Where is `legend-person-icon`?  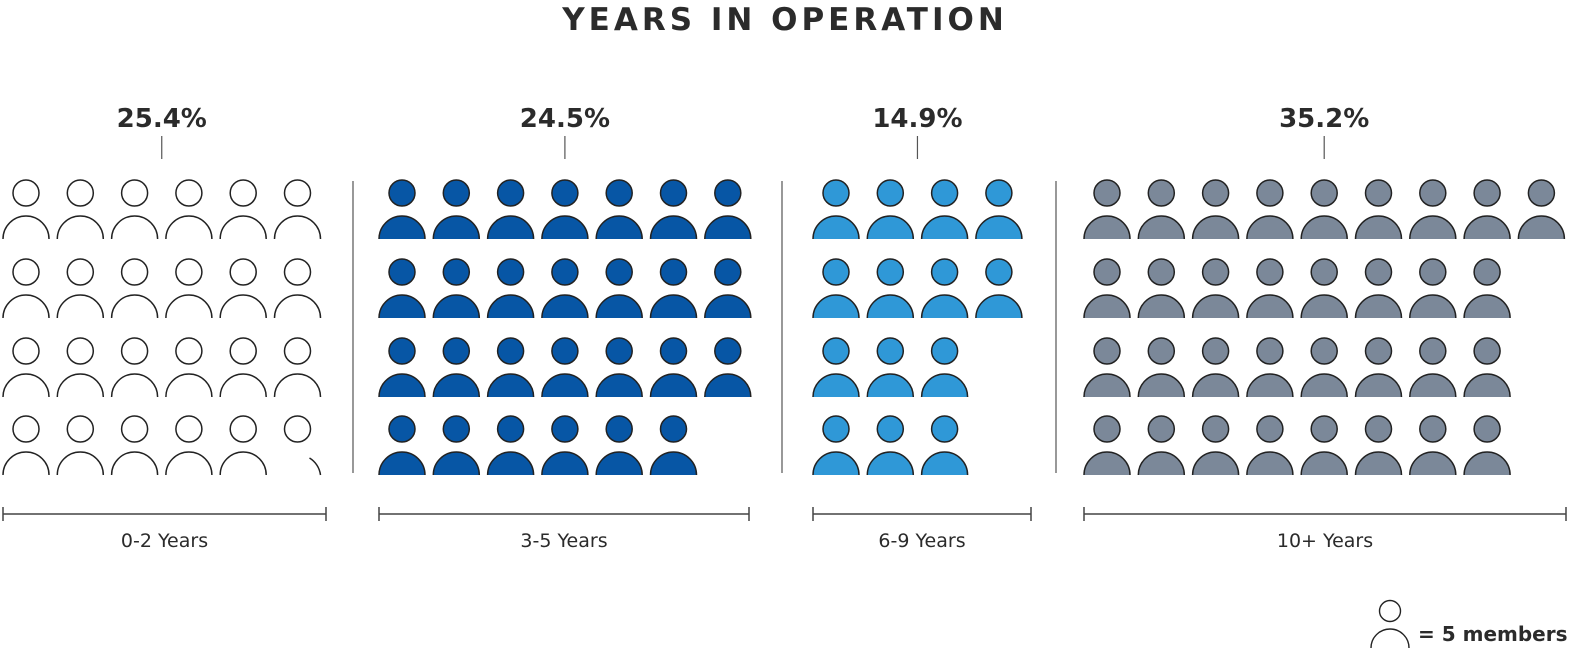
legend-person-icon is located at coordinates (1390, 624).